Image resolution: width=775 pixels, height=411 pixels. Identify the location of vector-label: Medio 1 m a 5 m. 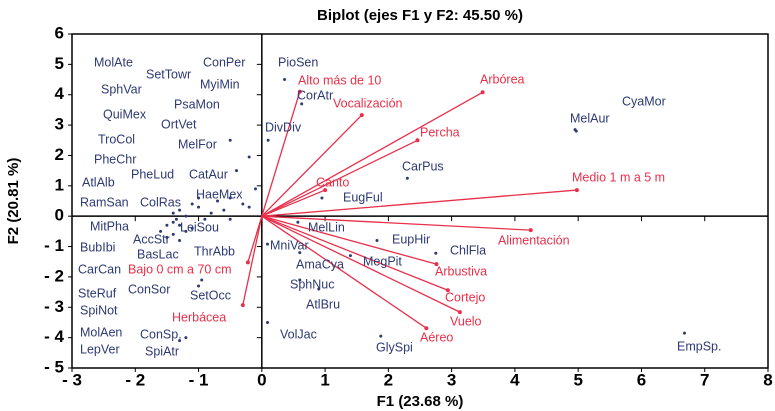
(618, 177).